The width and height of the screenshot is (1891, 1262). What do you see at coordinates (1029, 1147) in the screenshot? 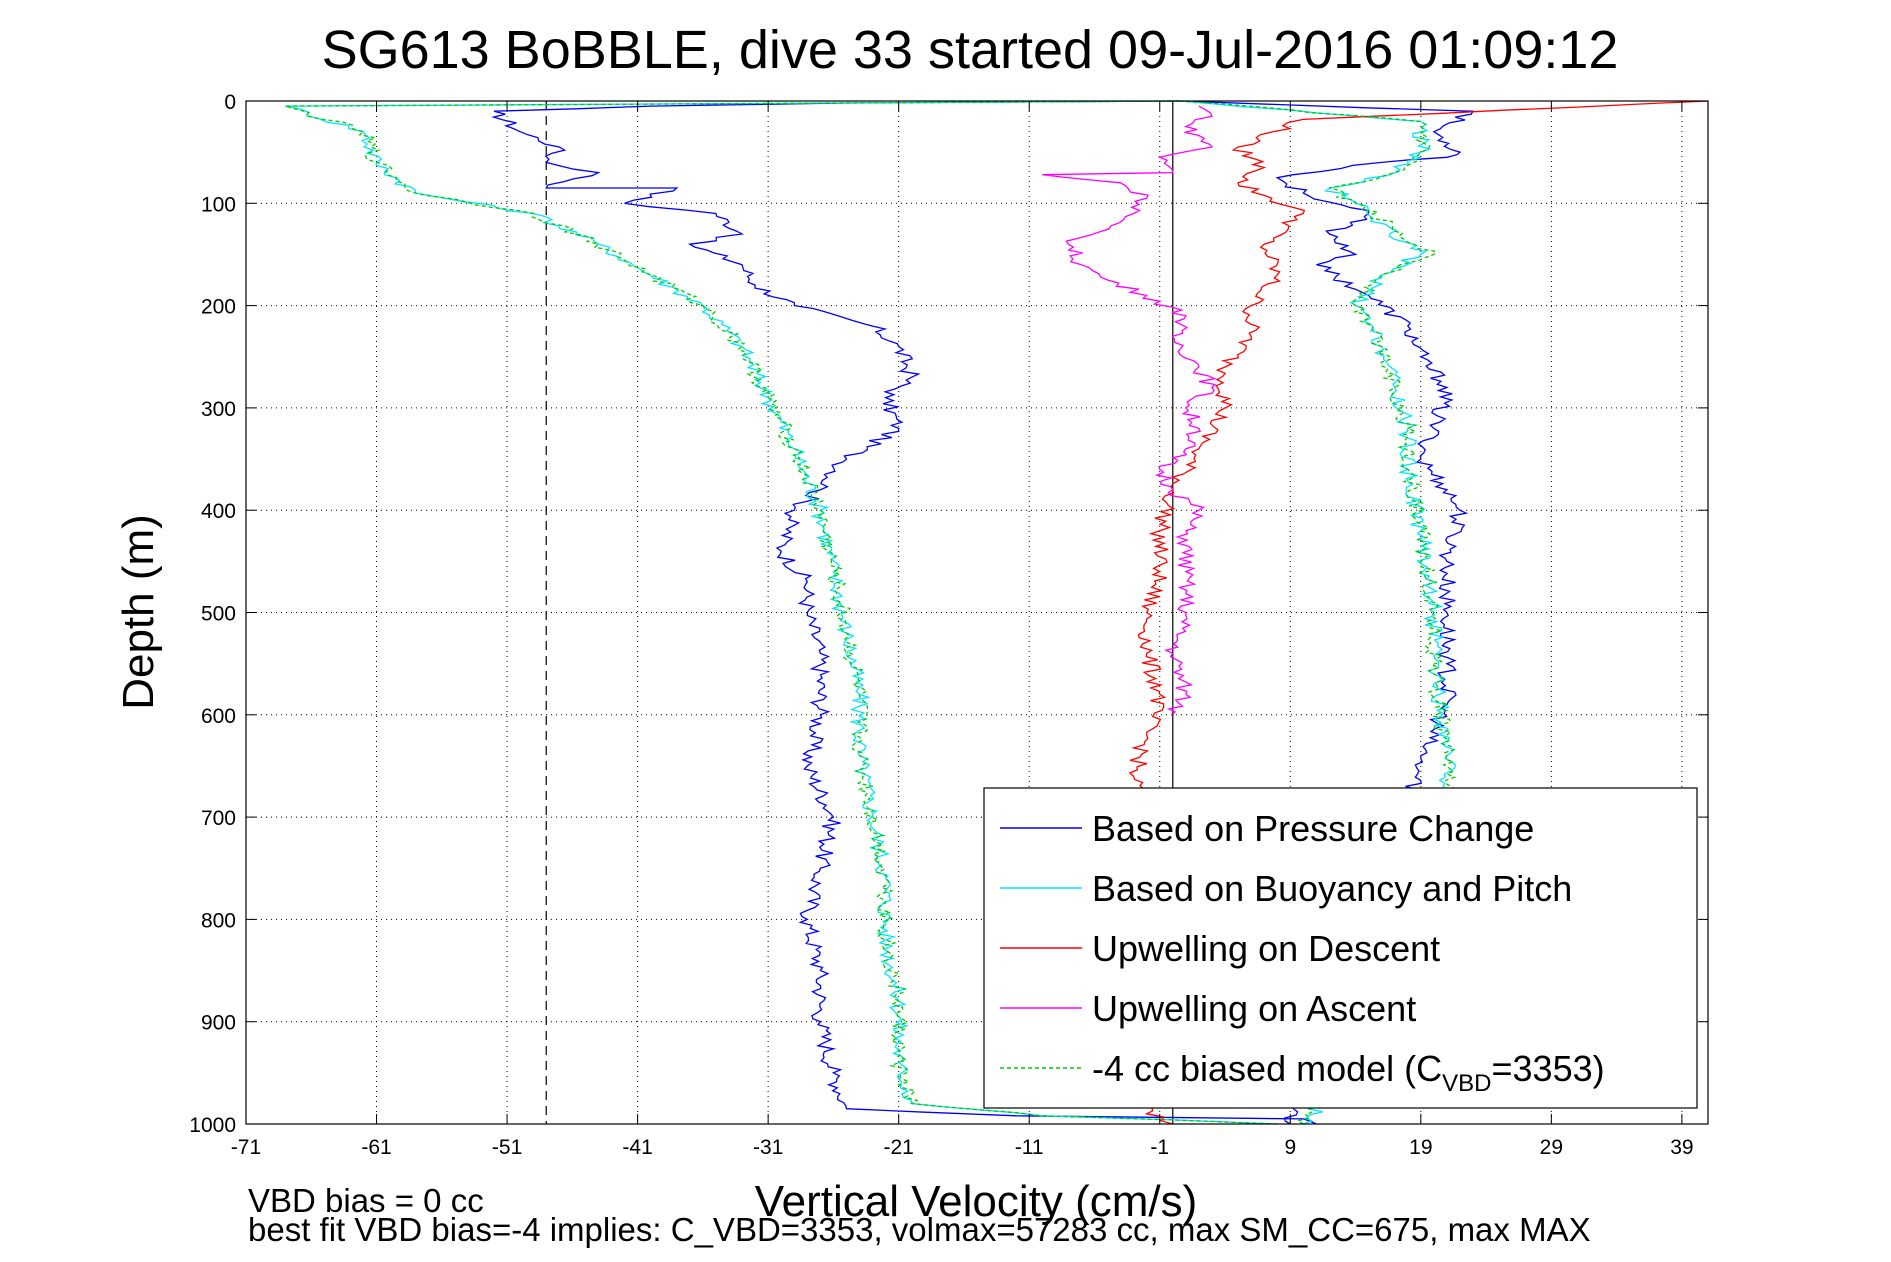
I see `x-tick-label: -11` at bounding box center [1029, 1147].